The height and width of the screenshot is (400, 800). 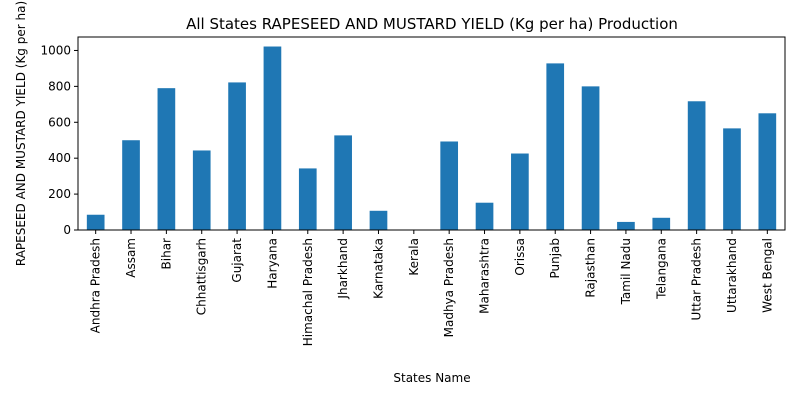 I want to click on y-axis-label: RAPESEED AND MUSTARD YIELD (Kg per ha), so click(x=21, y=133).